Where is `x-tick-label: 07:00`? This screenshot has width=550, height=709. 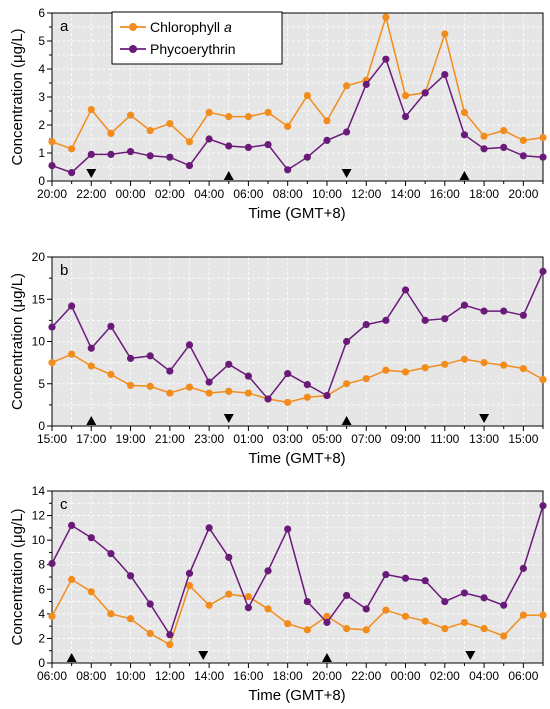 x-tick-label: 07:00 is located at coordinates (366, 439).